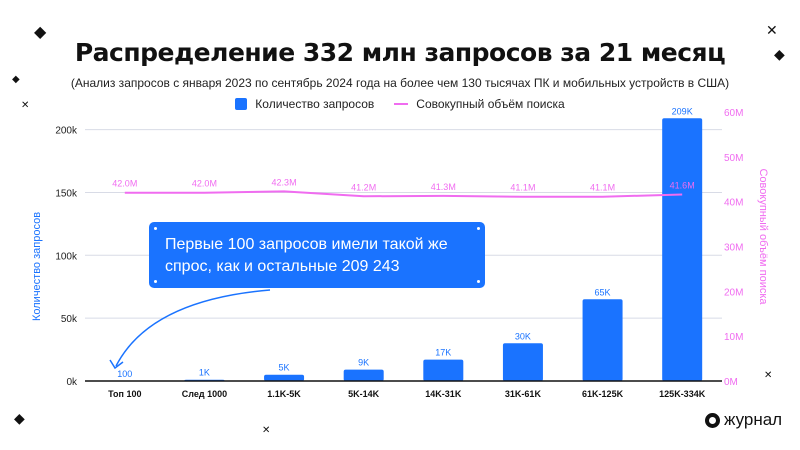  What do you see at coordinates (733, 248) in the screenshot?
I see `y2-tick-label: 30M` at bounding box center [733, 248].